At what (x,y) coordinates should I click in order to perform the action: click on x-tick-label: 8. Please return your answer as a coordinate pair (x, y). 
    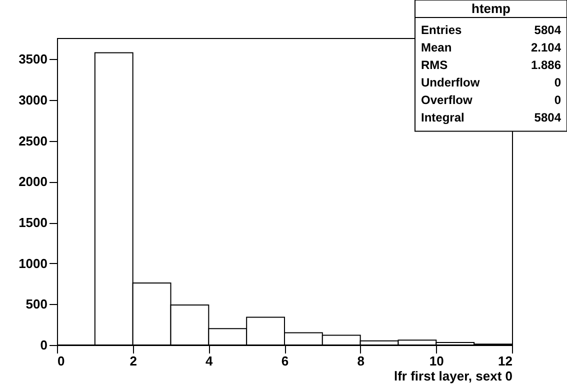
    Looking at the image, I should click on (360, 361).